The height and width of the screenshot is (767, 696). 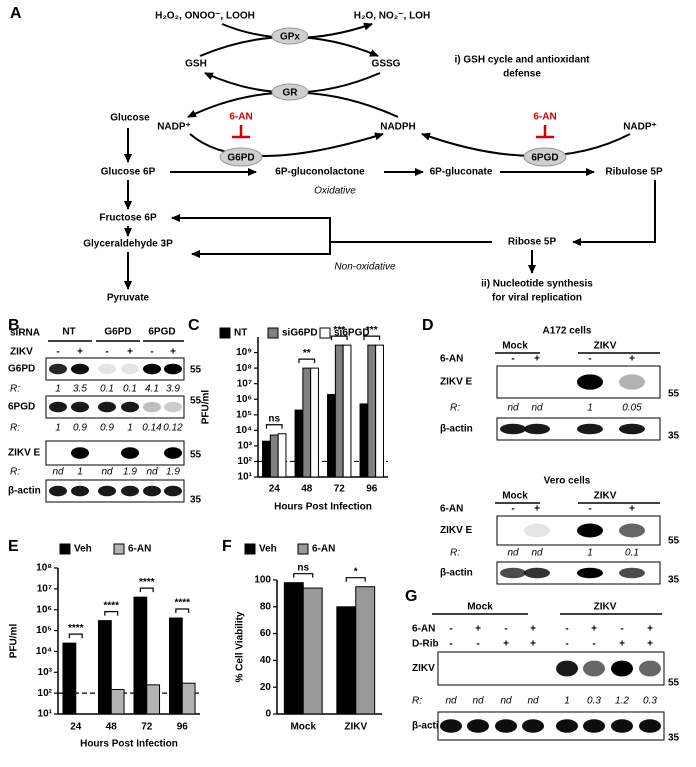 I want to click on row-label: ZIKV E, so click(x=456, y=530).